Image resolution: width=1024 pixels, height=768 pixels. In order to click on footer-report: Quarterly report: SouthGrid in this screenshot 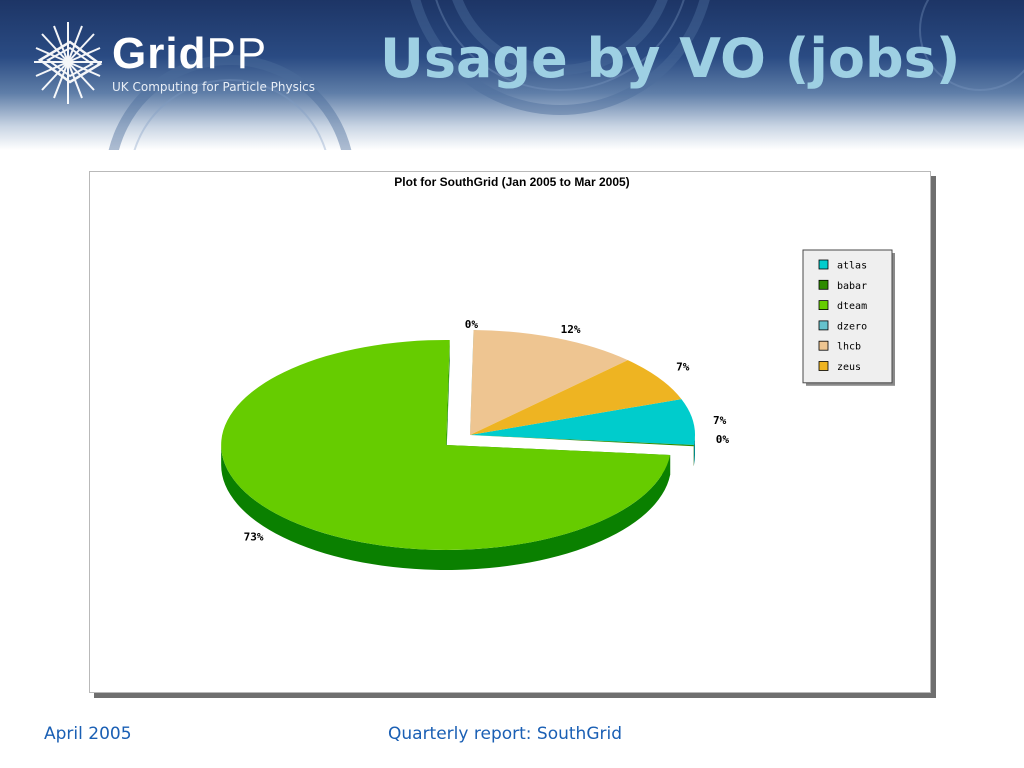, I will do `click(505, 734)`.